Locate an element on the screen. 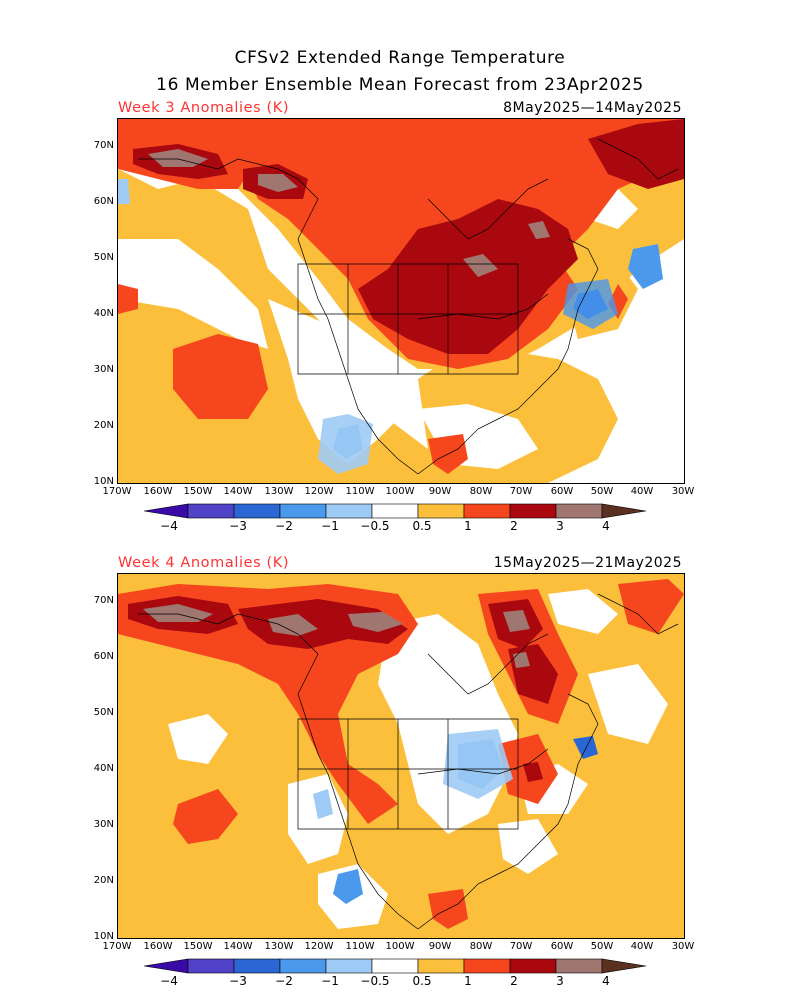 The image size is (800, 1000). week3-dates: 8May2025—14May2025 is located at coordinates (592, 108).